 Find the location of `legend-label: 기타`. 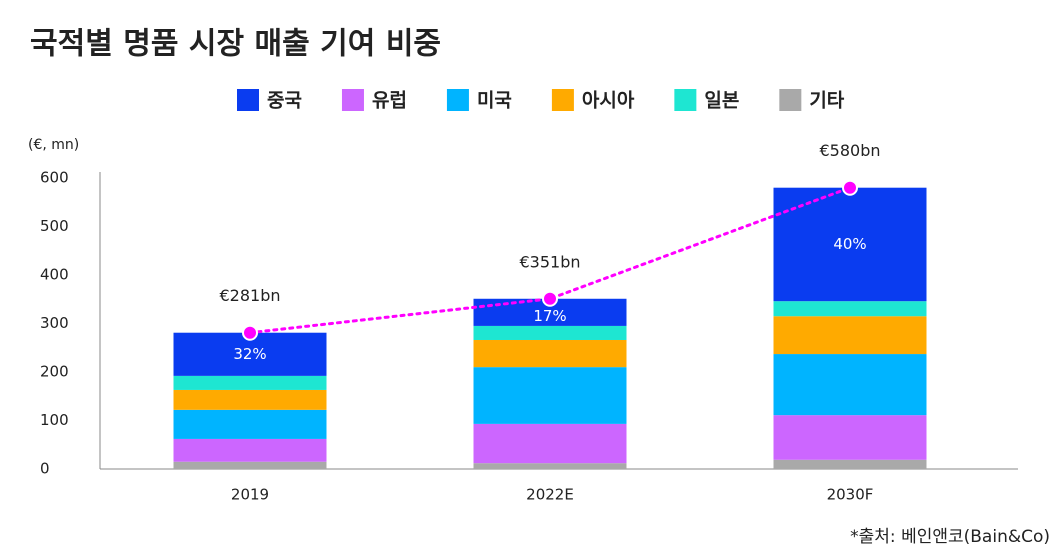

legend-label: 기타 is located at coordinates (826, 101).